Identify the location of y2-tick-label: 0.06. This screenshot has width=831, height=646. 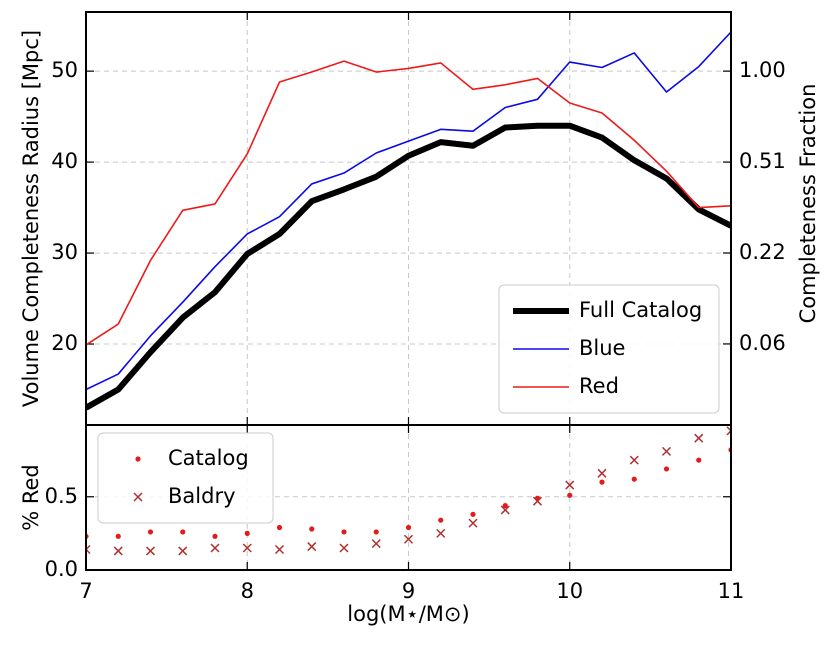
(762, 343).